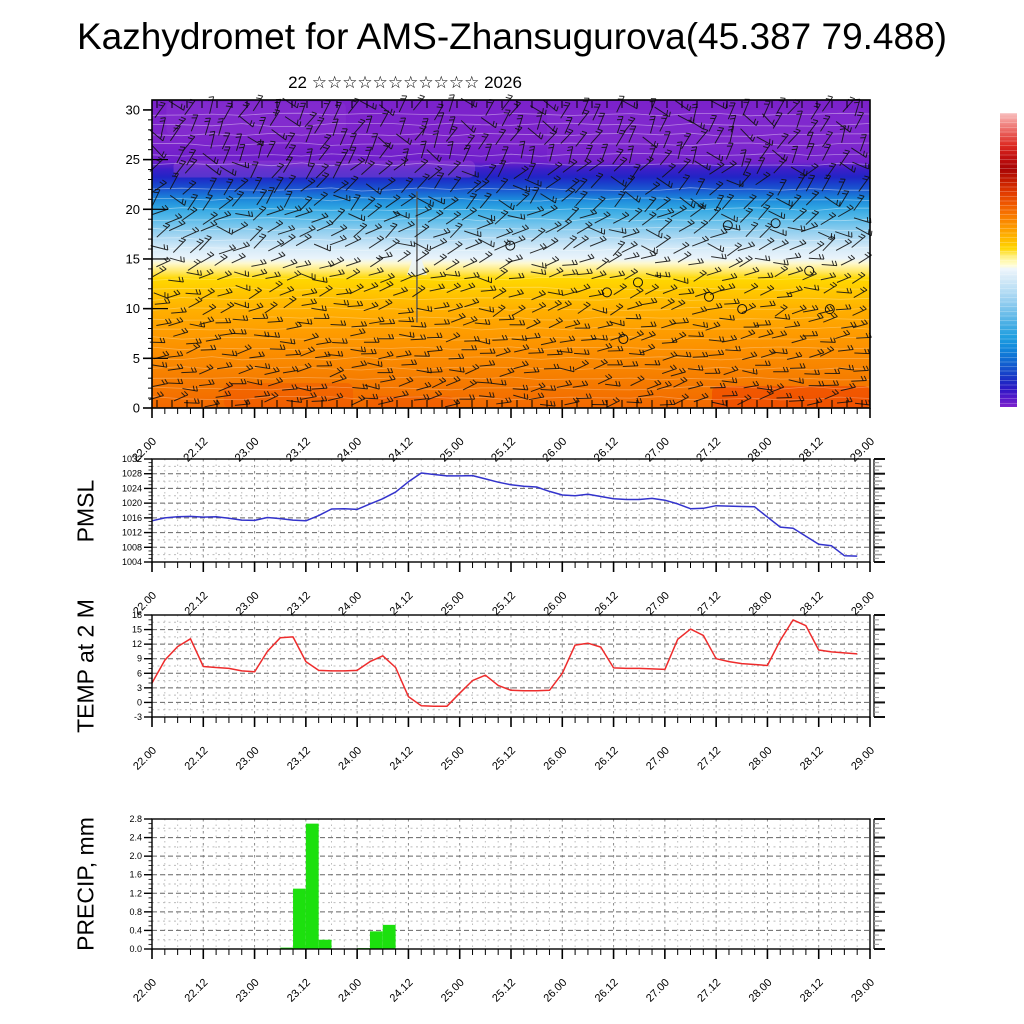  What do you see at coordinates (132, 533) in the screenshot?
I see `svg-text: 1012` at bounding box center [132, 533].